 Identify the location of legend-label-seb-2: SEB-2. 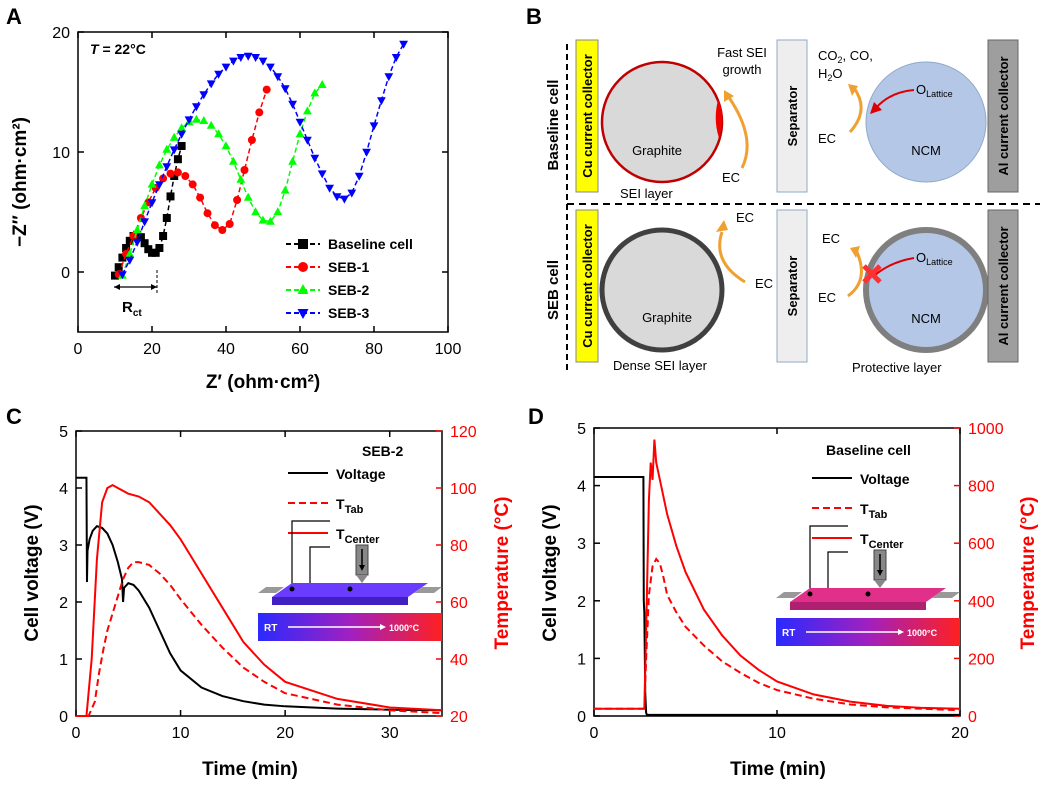
(348, 290).